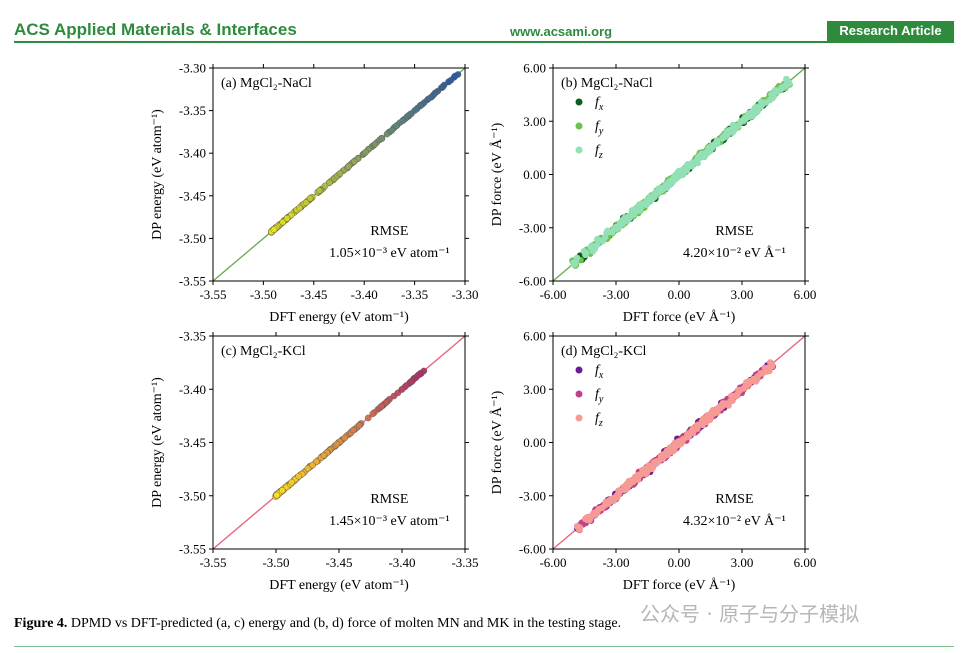 The width and height of the screenshot is (968, 653). I want to click on y-tick-label: -6.00, so click(532, 281).